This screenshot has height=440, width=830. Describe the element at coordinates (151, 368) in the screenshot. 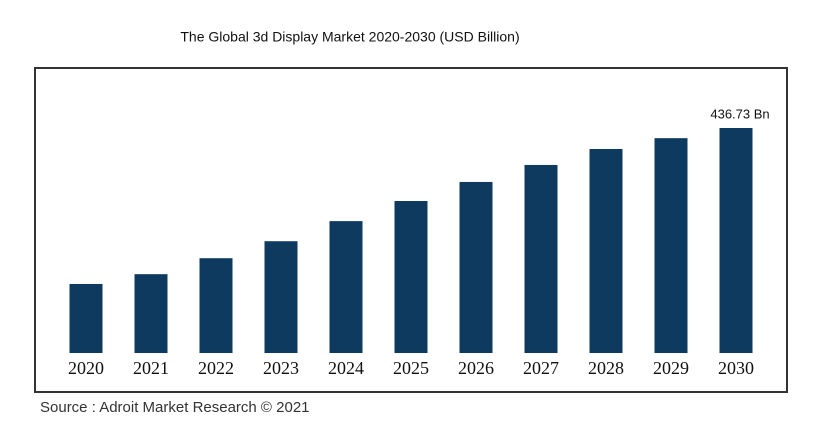

I see `x-tick-label: 2021` at that location.